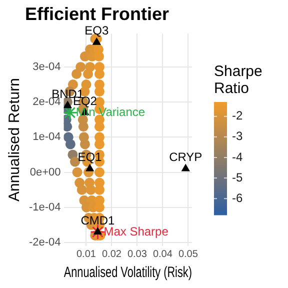  What do you see at coordinates (86, 254) in the screenshot?
I see `x-tick-label: 0.01` at bounding box center [86, 254].